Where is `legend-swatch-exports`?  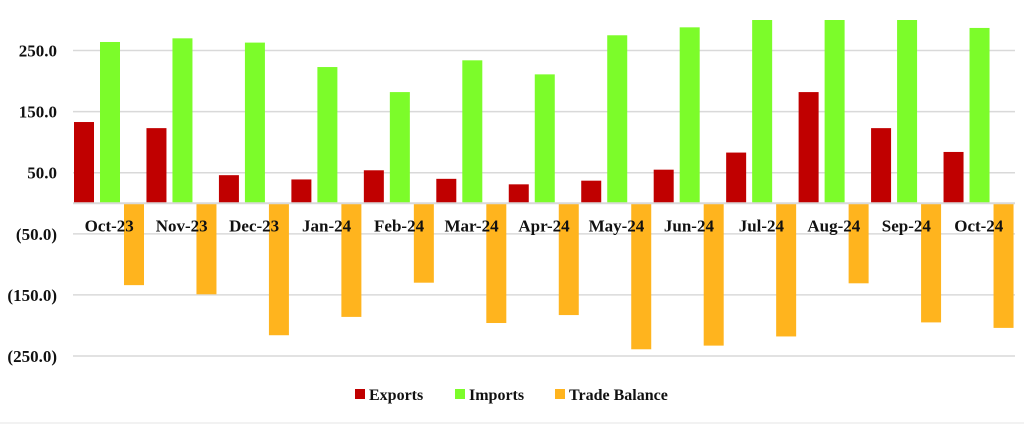
legend-swatch-exports is located at coordinates (360, 394).